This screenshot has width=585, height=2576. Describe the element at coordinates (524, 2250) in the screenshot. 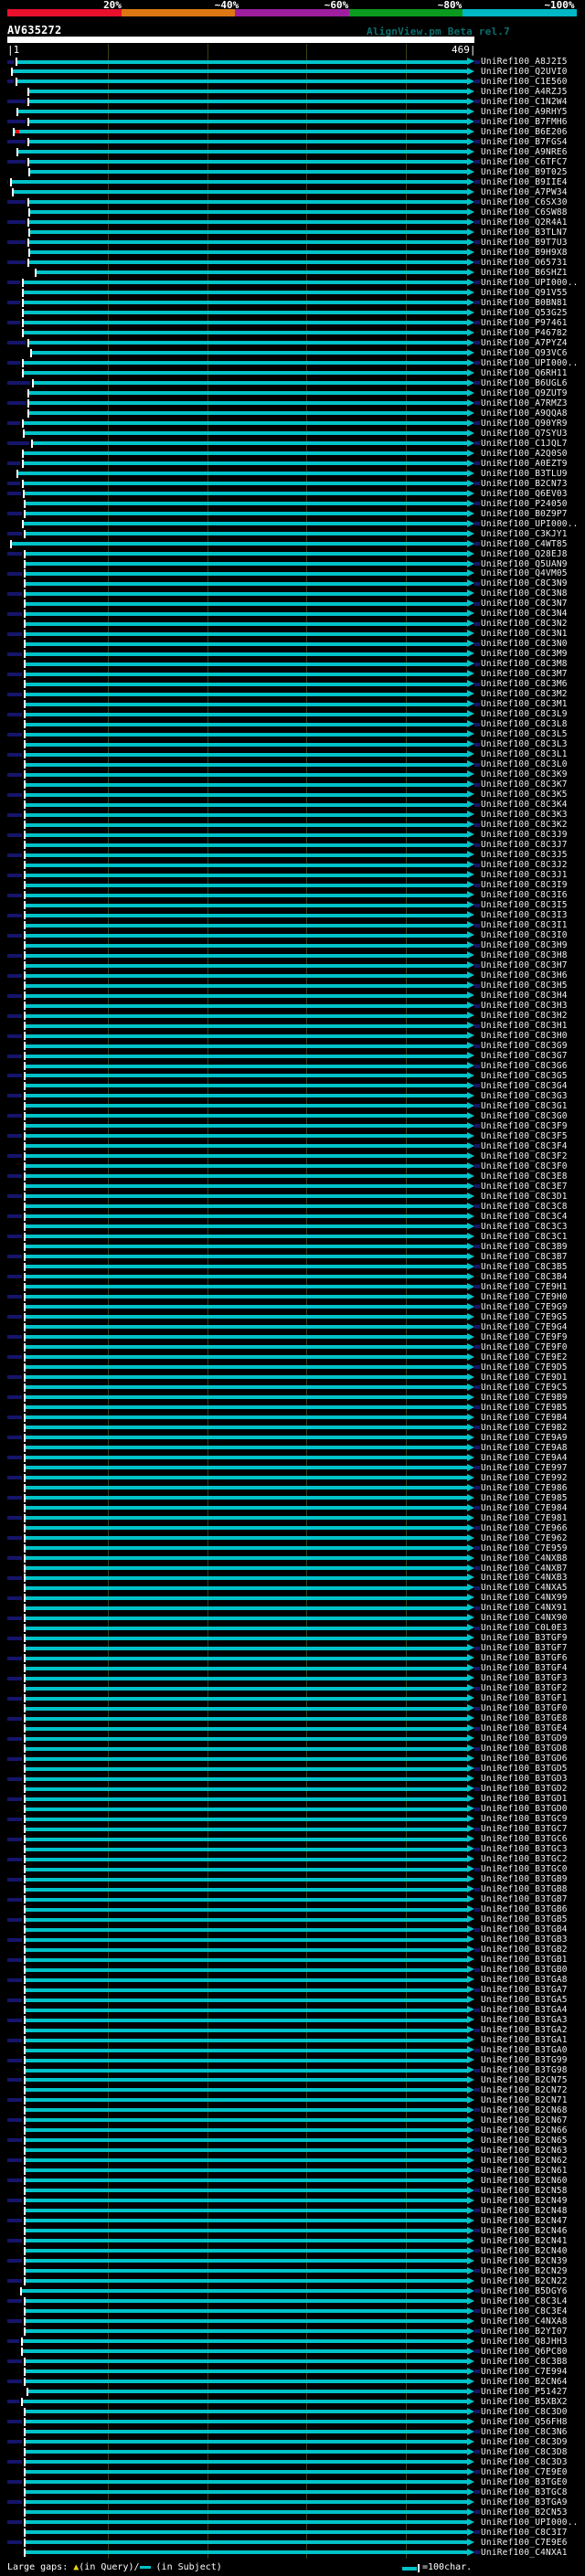

I see `hit-label: UniRef100_B2CN40` at that location.